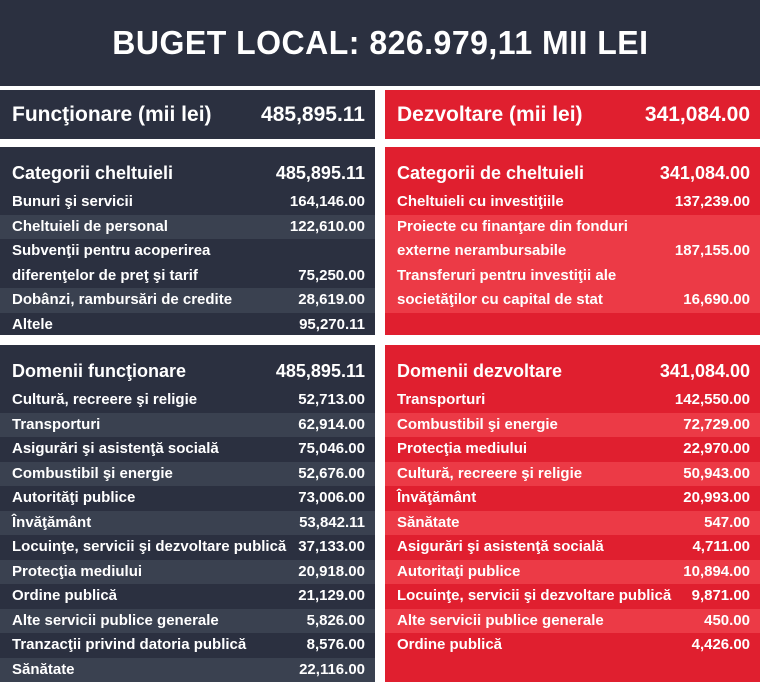 The height and width of the screenshot is (682, 760). Describe the element at coordinates (507, 275) in the screenshot. I see `row-label-line: Transferuri pentru investiţii ale` at that location.